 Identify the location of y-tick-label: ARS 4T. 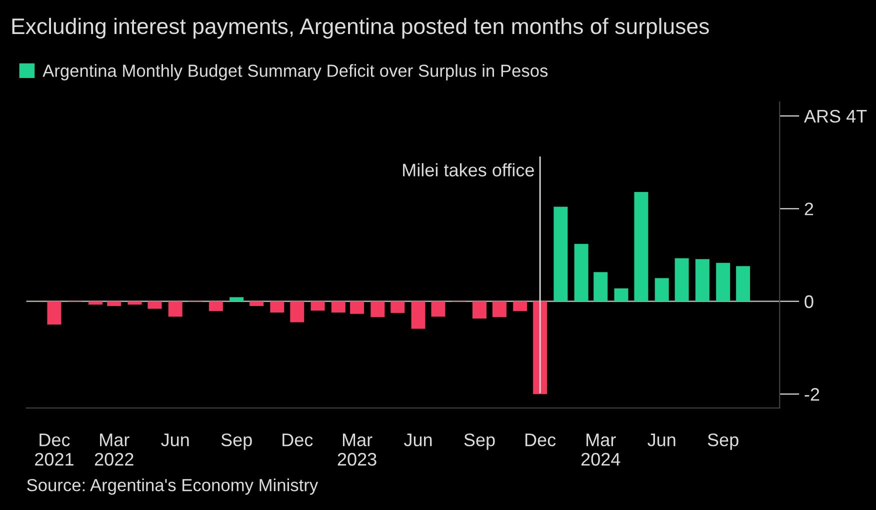
(835, 116).